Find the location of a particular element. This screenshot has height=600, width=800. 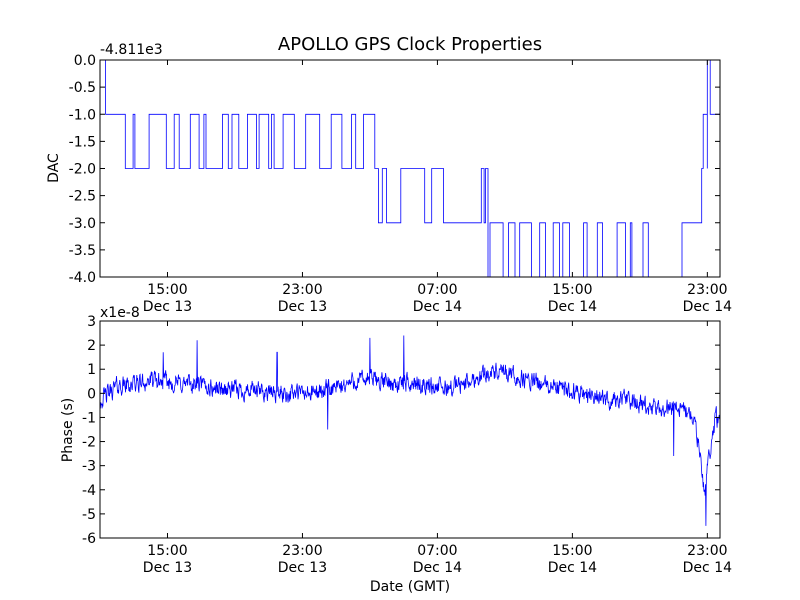

y-tick-label: -3.5 is located at coordinates (82, 251).